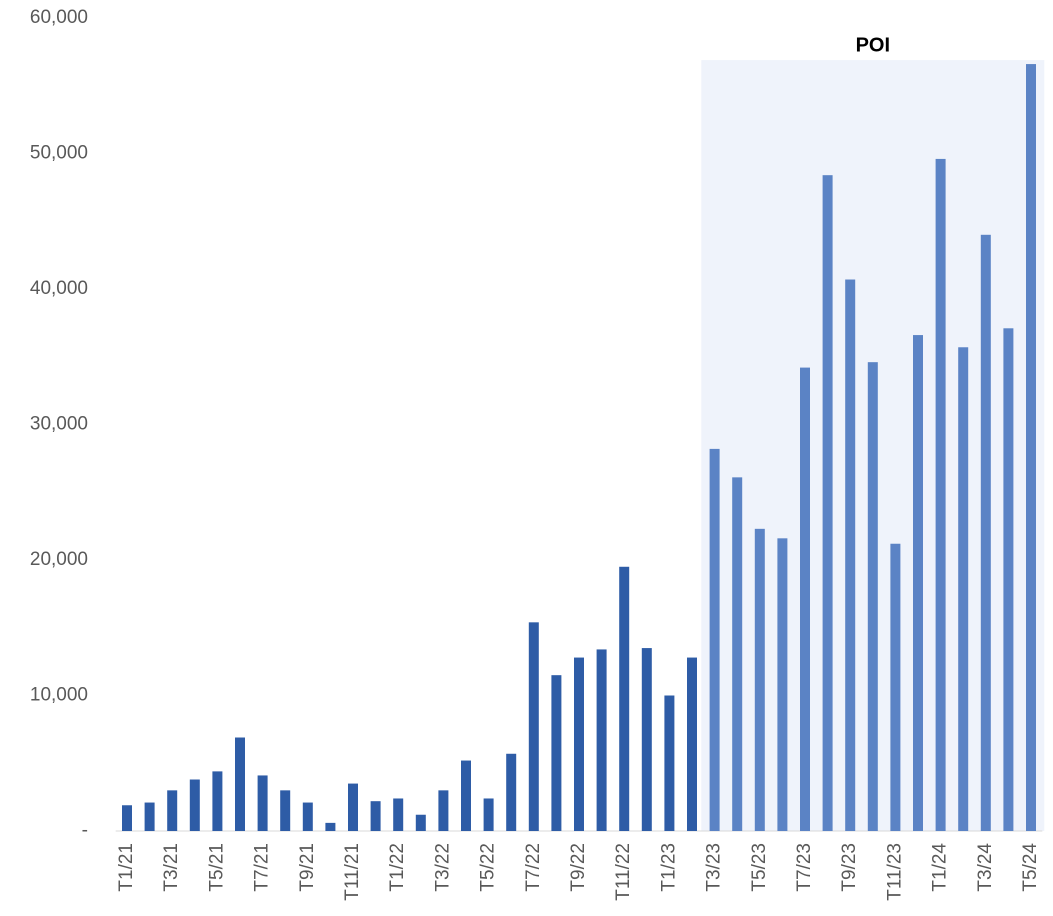 The image size is (1053, 916). What do you see at coordinates (171, 867) in the screenshot?
I see `x-tick-label: T3/21` at bounding box center [171, 867].